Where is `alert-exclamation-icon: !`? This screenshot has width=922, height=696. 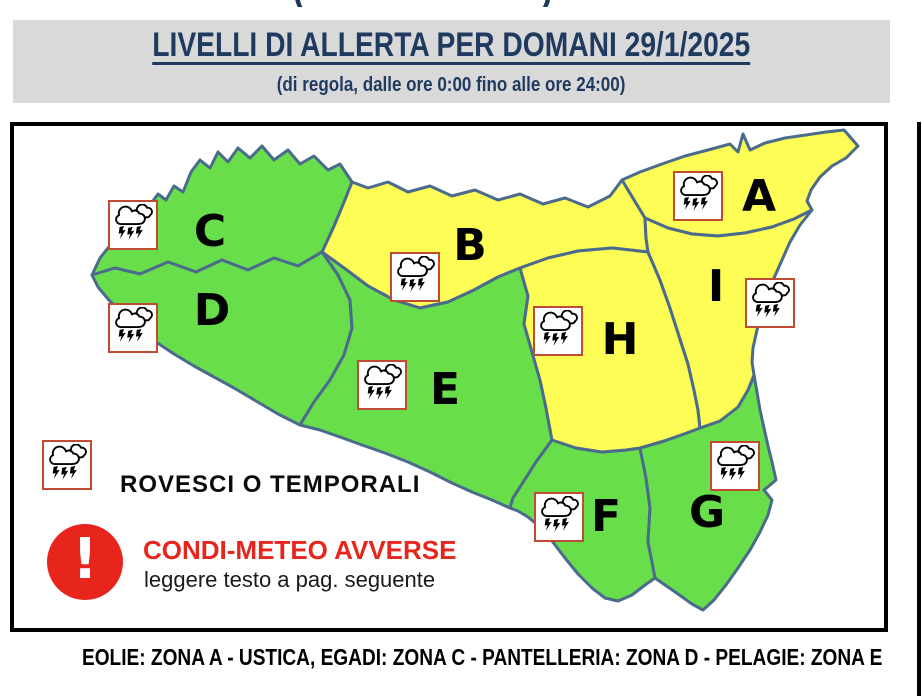
alert-exclamation-icon: ! is located at coordinates (85, 562).